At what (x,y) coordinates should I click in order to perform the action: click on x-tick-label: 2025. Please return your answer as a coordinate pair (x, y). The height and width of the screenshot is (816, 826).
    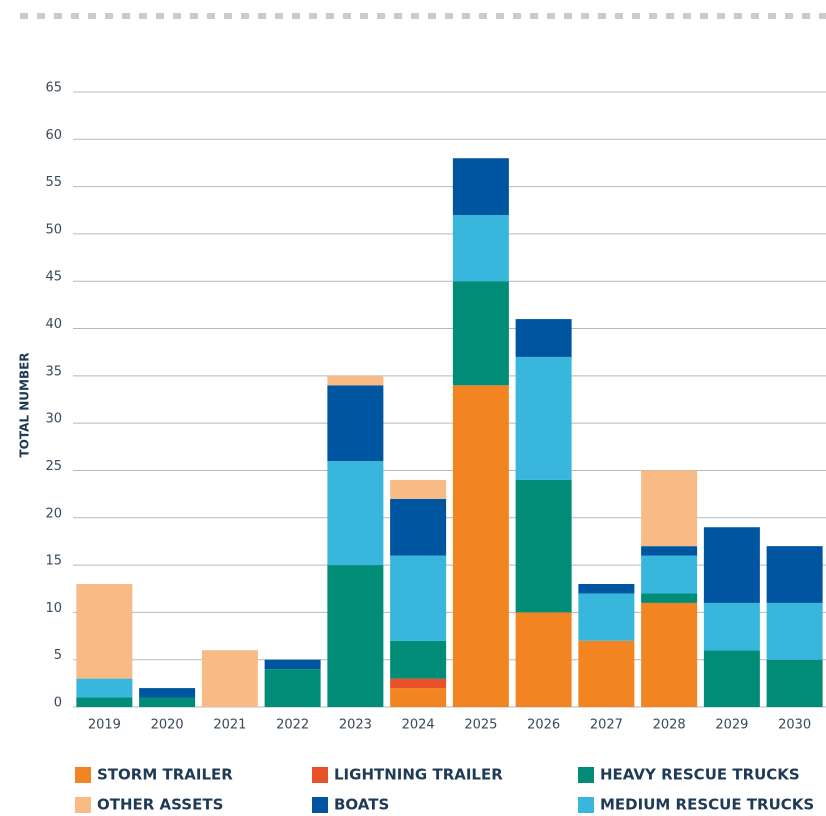
    Looking at the image, I should click on (480, 725).